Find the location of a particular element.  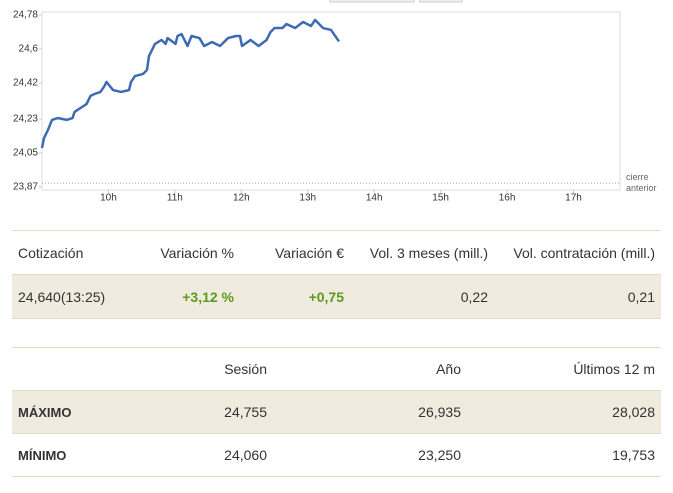

header-cell: Año is located at coordinates (370, 369).